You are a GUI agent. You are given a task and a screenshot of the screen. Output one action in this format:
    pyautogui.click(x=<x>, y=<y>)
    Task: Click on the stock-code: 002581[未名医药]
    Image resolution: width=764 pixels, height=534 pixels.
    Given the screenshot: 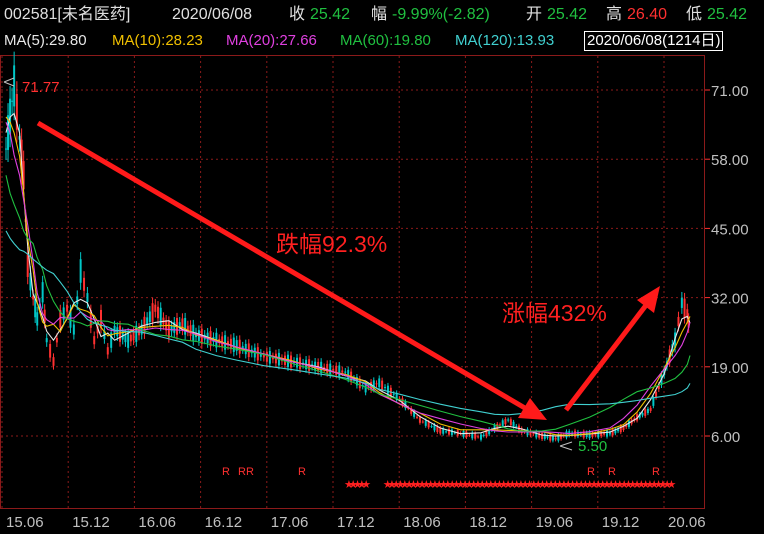 What is the action you would take?
    pyautogui.click(x=67, y=14)
    